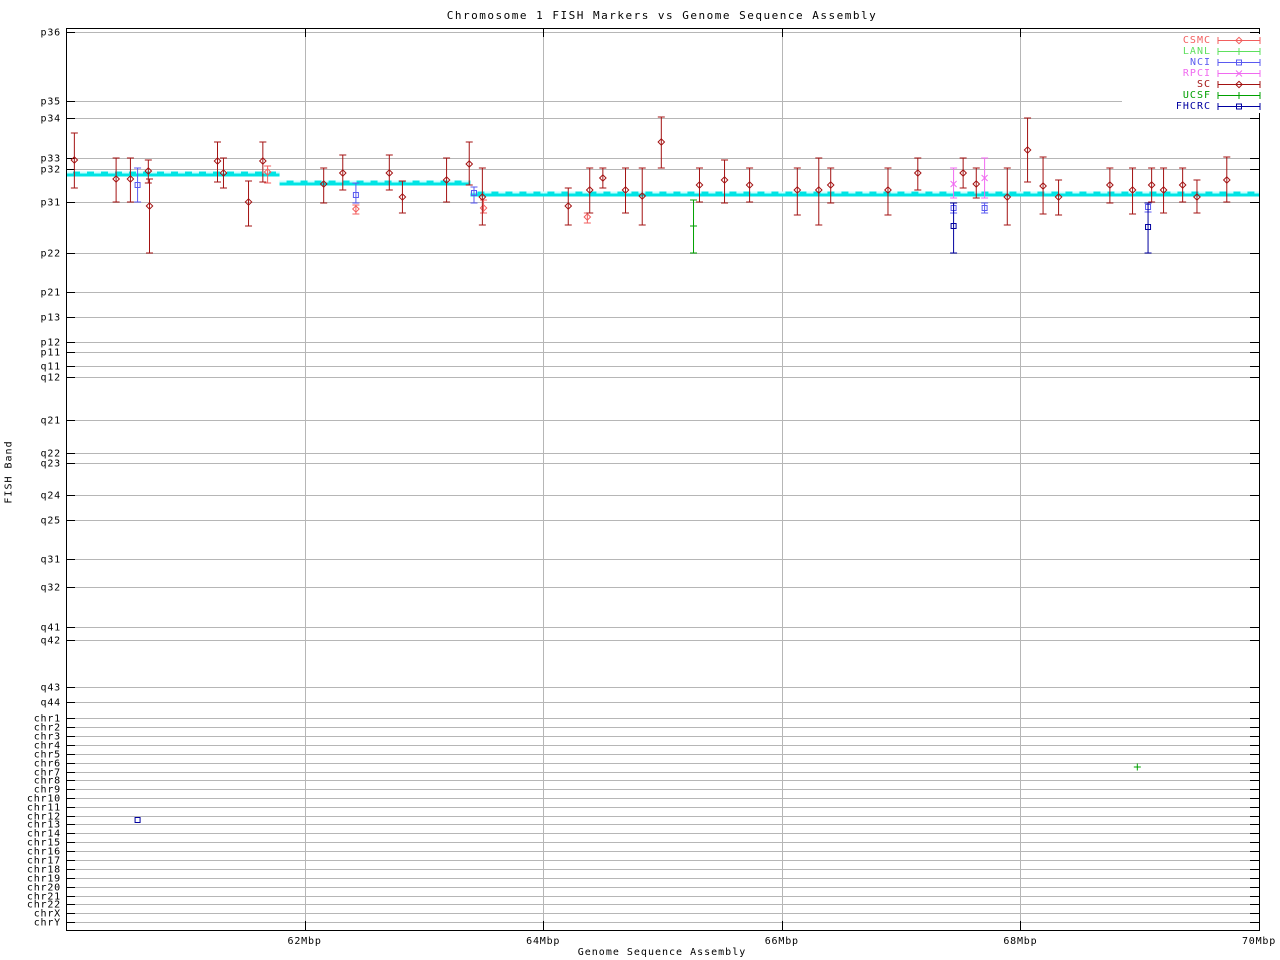 Image resolution: width=1280 pixels, height=960 pixels. What do you see at coordinates (47, 737) in the screenshot?
I see `band-label: chr3` at bounding box center [47, 737].